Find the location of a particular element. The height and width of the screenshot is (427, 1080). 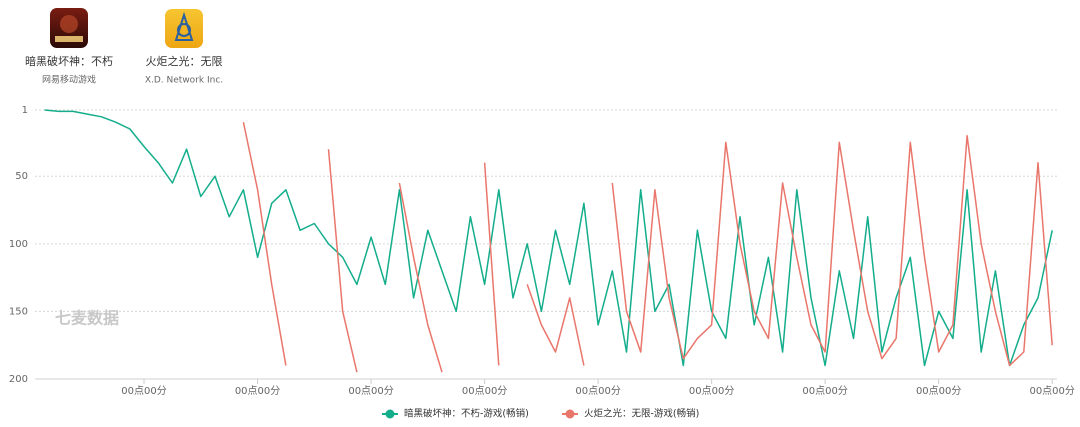

y-tick-label: 1 is located at coordinates (25, 110).